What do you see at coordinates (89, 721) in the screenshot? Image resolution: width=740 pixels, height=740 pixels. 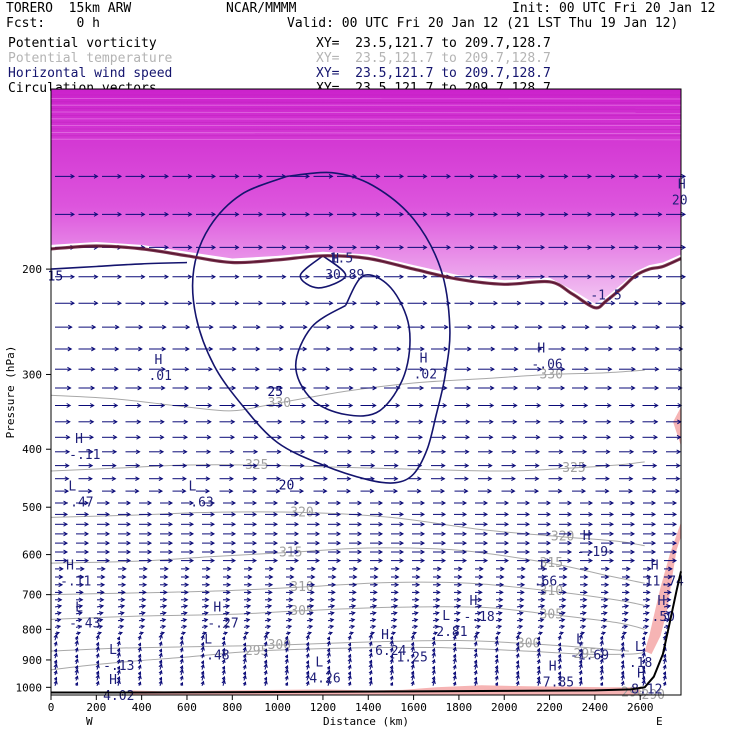 I see `west-label: W` at bounding box center [89, 721].